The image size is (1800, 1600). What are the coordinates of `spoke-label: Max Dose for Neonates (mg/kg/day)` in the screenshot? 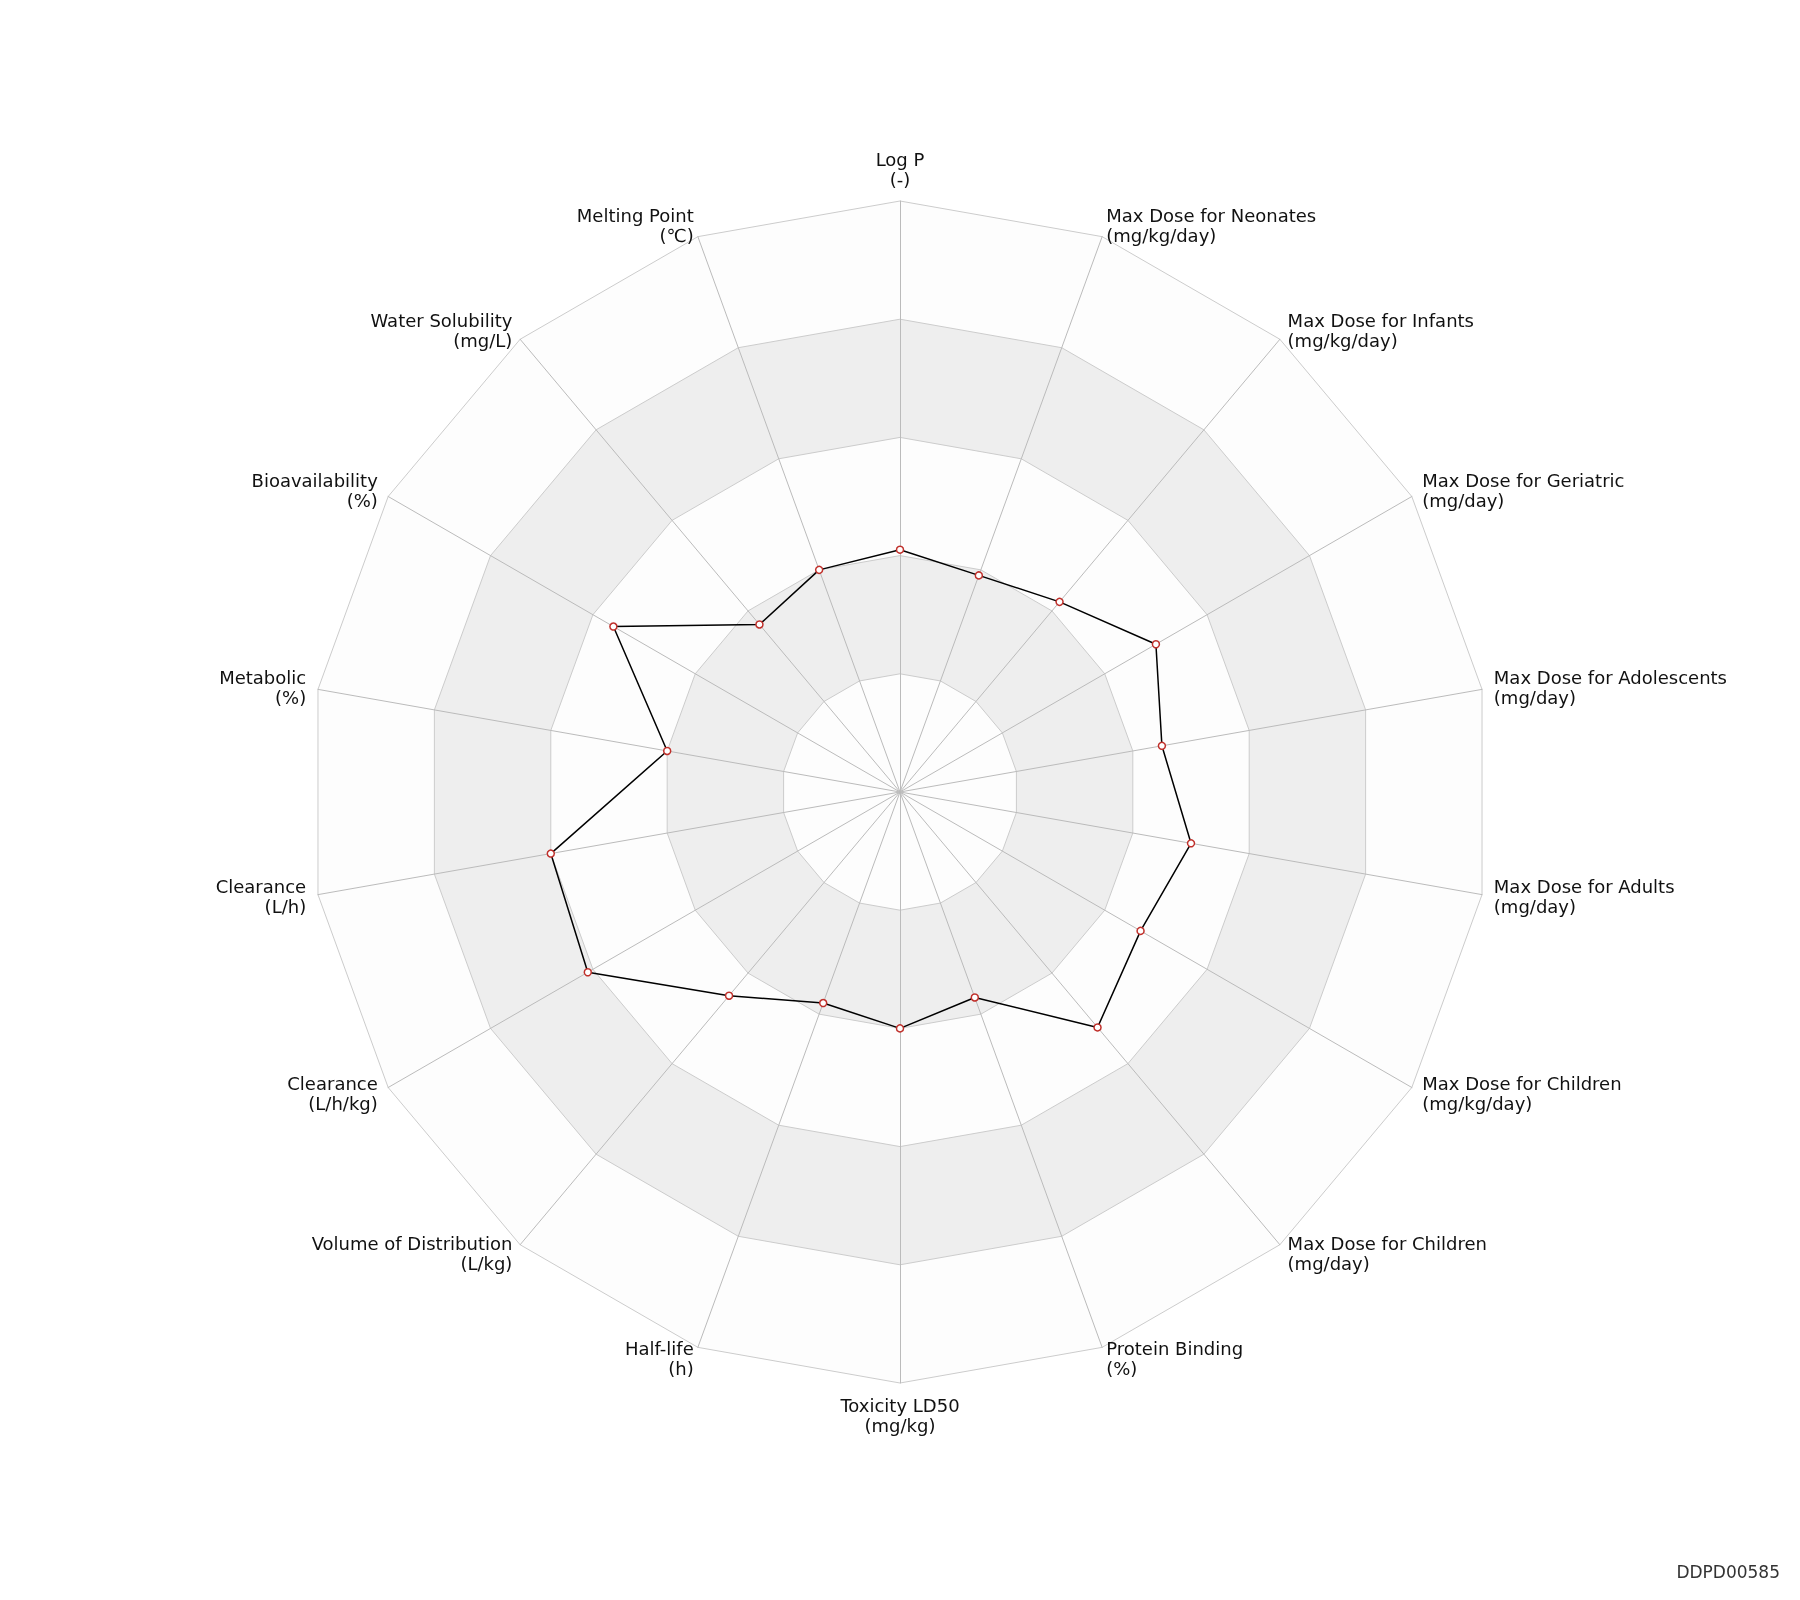 It's located at (1211, 225).